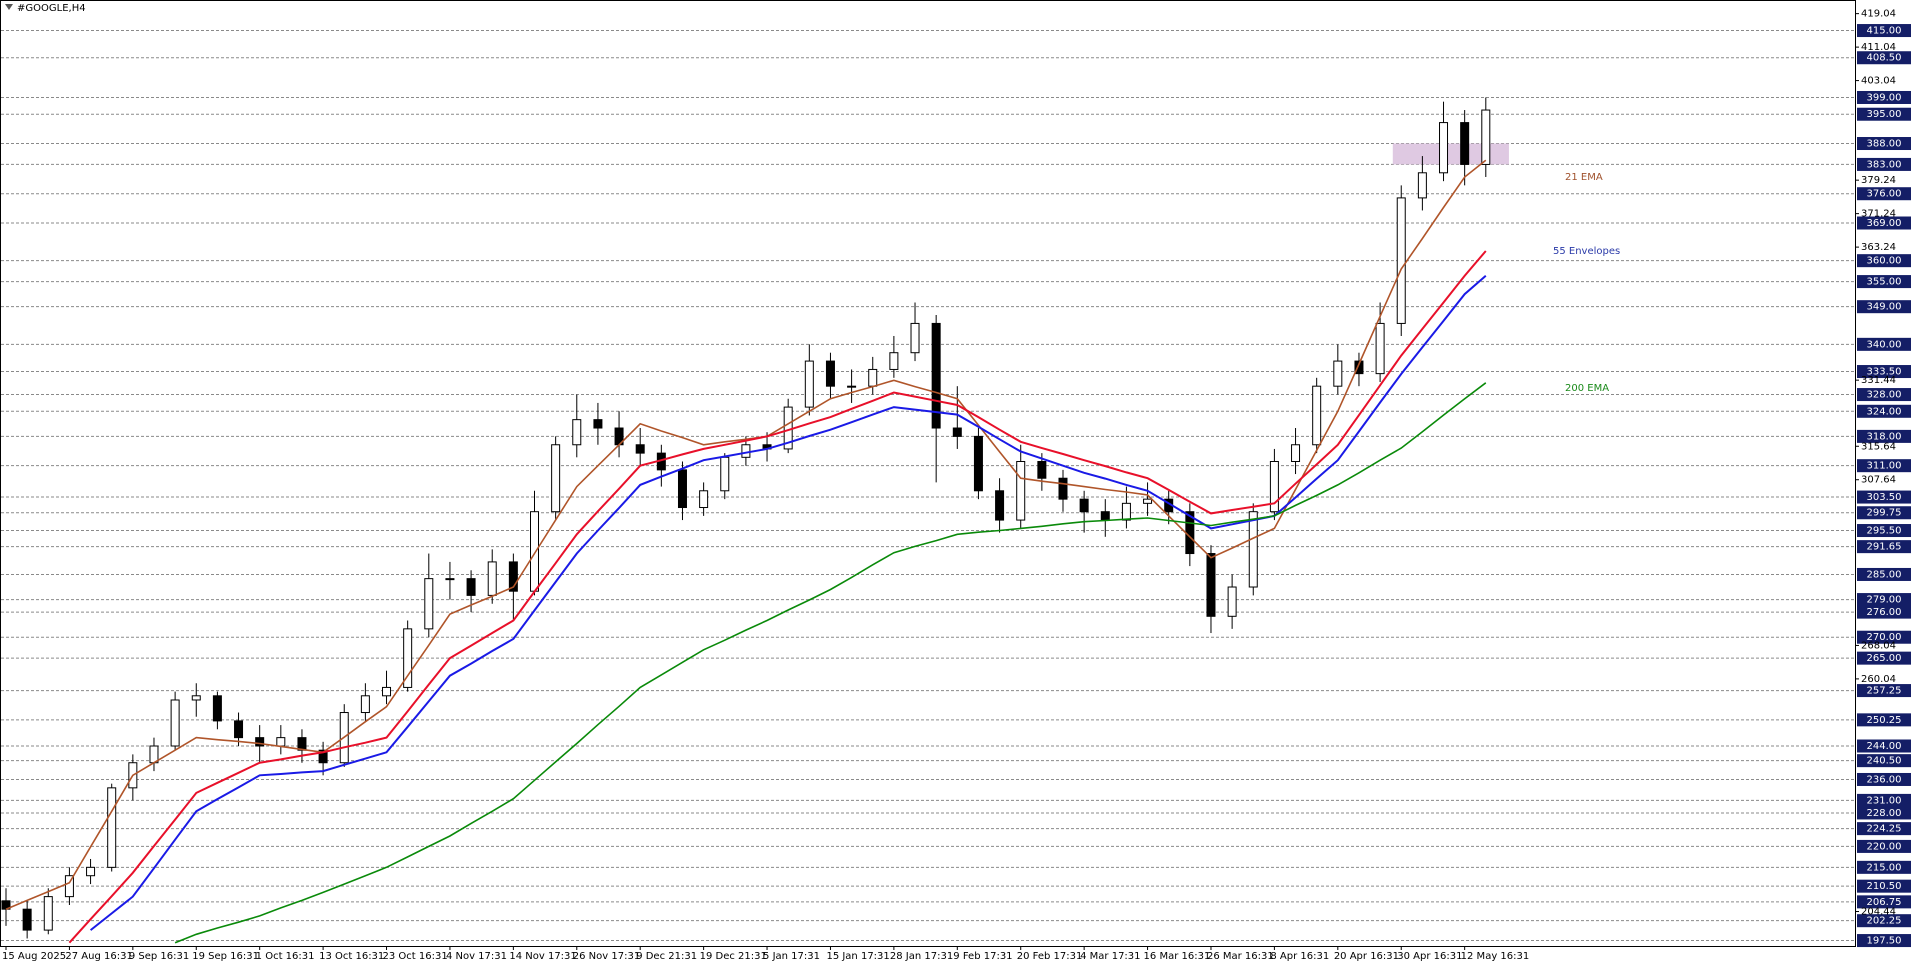 Image resolution: width=1916 pixels, height=963 pixels. I want to click on level-label: 376.00, so click(1884, 194).